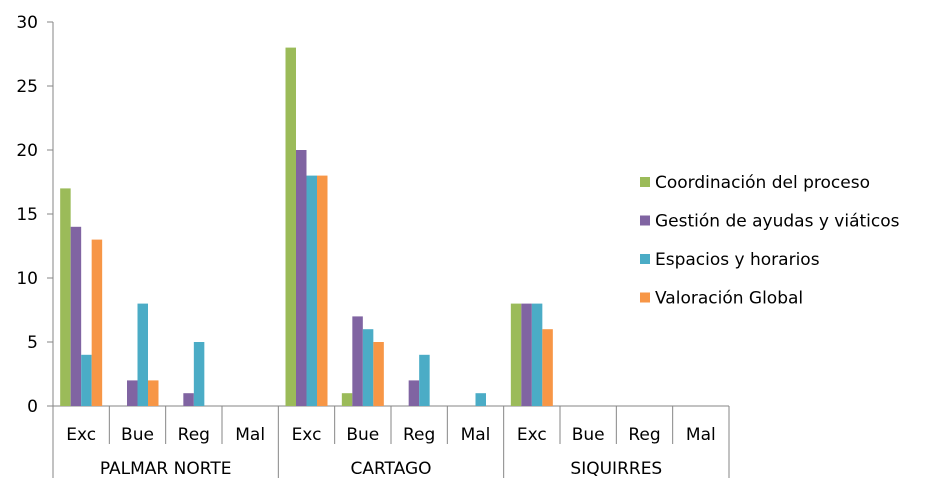 The image size is (927, 478). Describe the element at coordinates (737, 260) in the screenshot. I see `legend-label: Espacios y horarios` at that location.